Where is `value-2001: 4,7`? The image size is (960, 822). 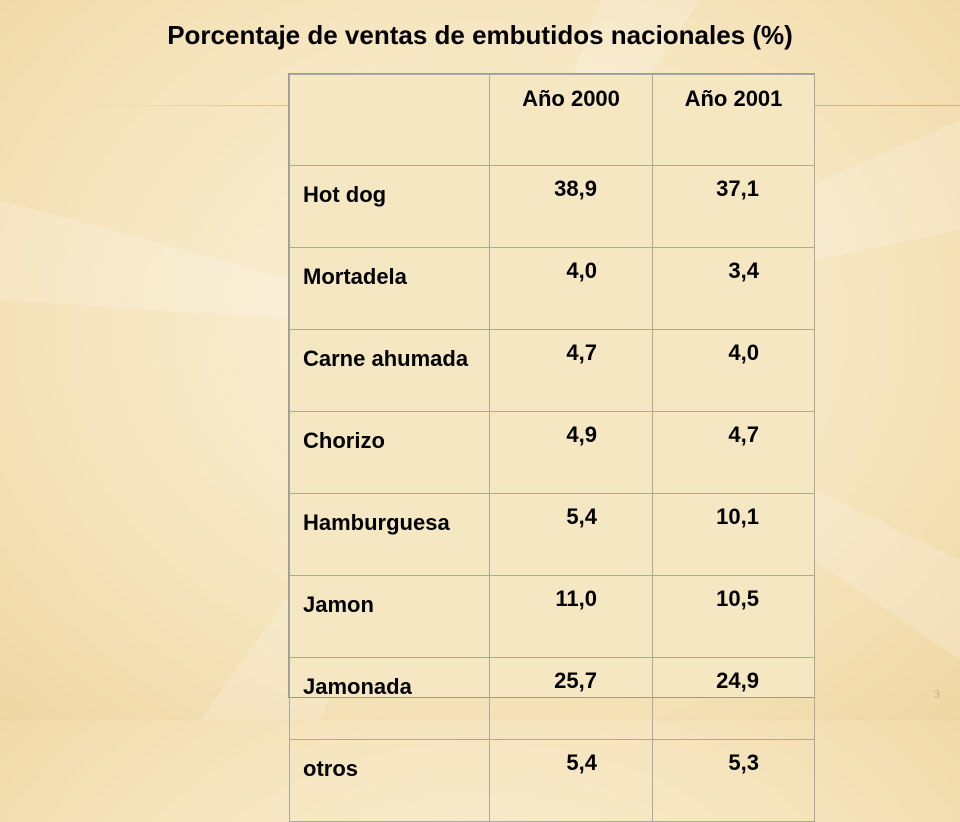
value-2001: 4,7 is located at coordinates (733, 452).